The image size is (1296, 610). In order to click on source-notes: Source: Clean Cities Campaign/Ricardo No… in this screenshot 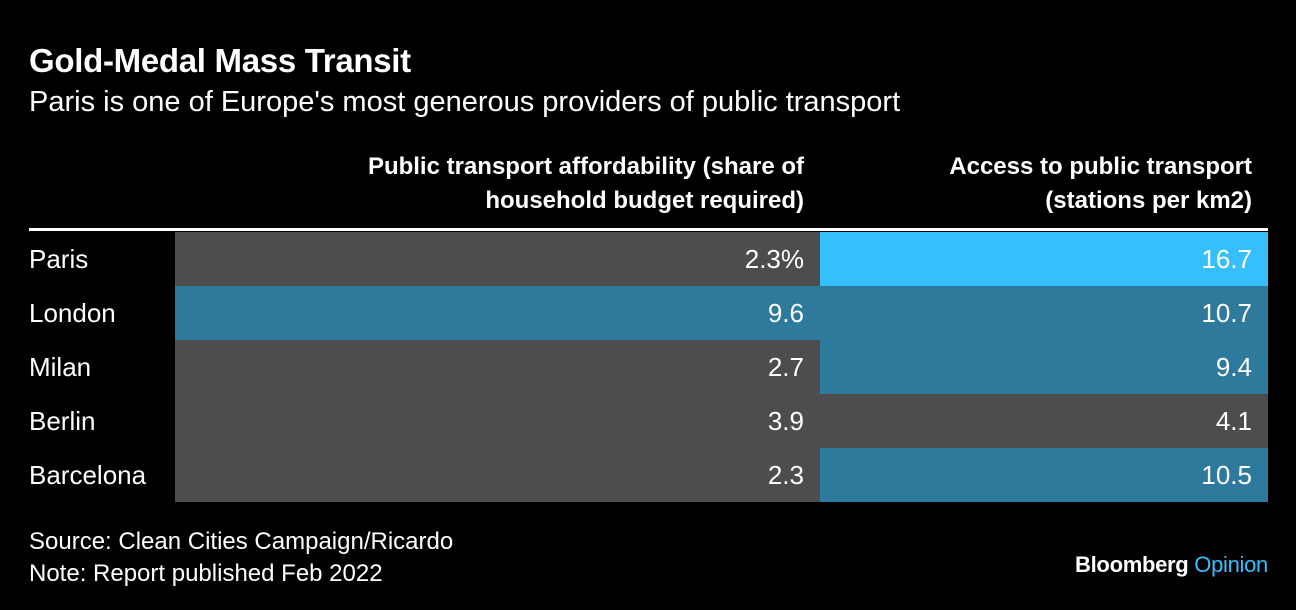, I will do `click(241, 558)`.